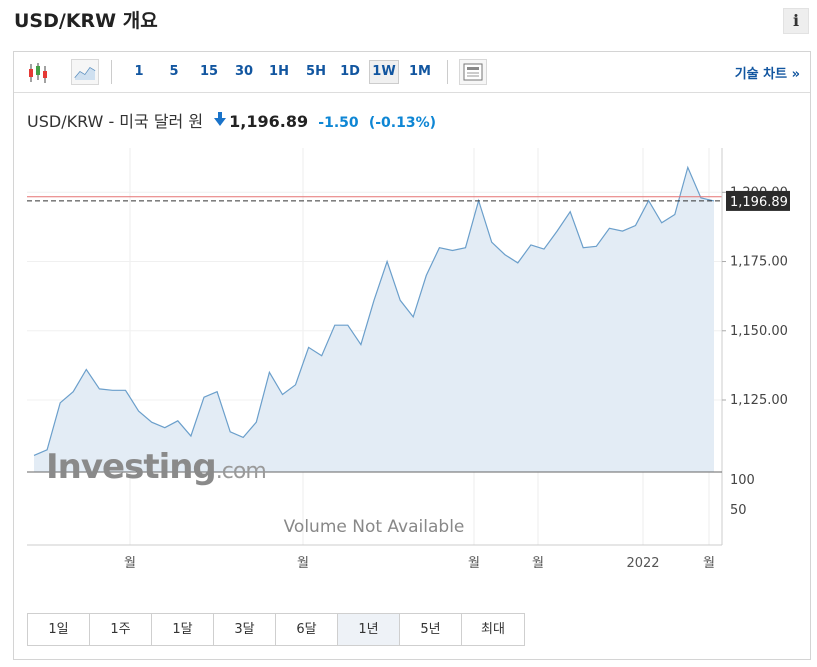  What do you see at coordinates (279, 71) in the screenshot?
I see `timeframe-1h: 1H` at bounding box center [279, 71].